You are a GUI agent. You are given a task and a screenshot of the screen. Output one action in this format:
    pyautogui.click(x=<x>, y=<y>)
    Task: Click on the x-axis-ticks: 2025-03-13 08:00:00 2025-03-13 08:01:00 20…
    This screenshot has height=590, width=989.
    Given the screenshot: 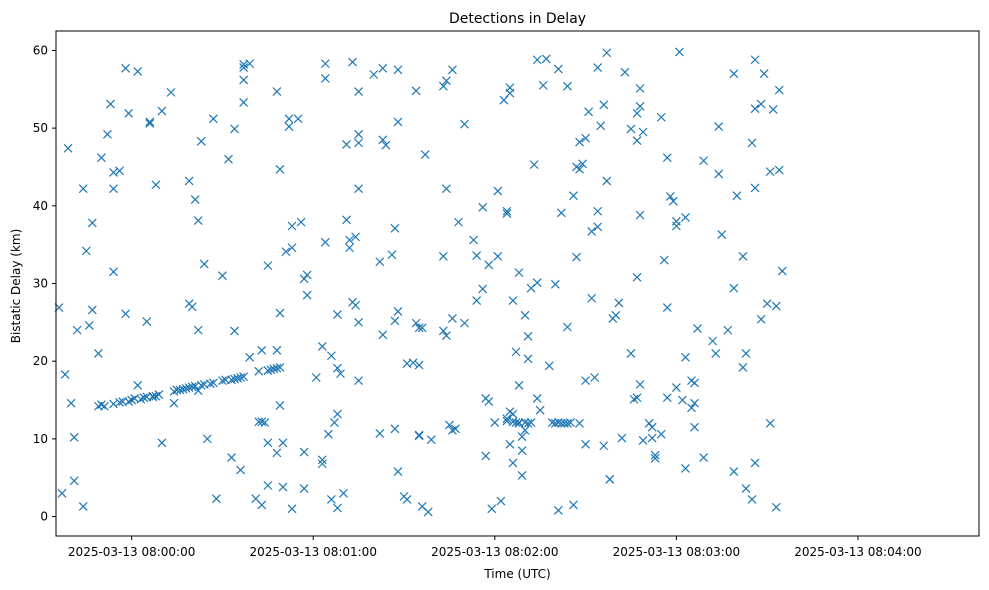 What is the action you would take?
    pyautogui.click(x=495, y=547)
    